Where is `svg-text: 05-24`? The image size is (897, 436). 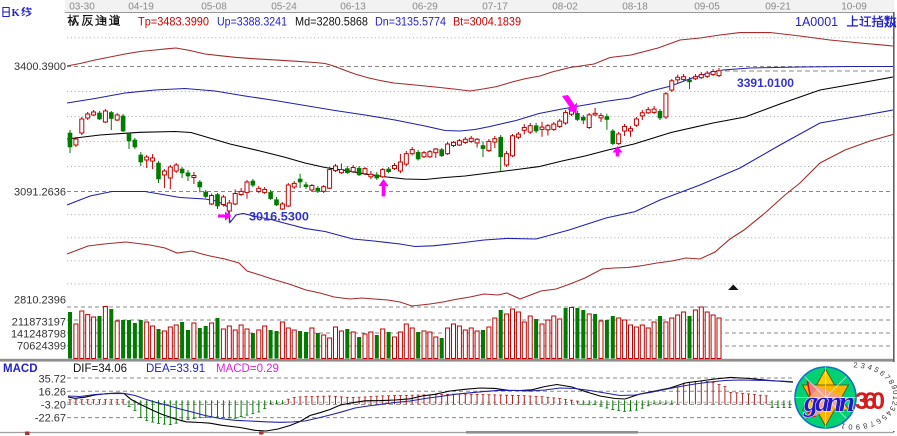
svg-text: 05-24 is located at coordinates (284, 7).